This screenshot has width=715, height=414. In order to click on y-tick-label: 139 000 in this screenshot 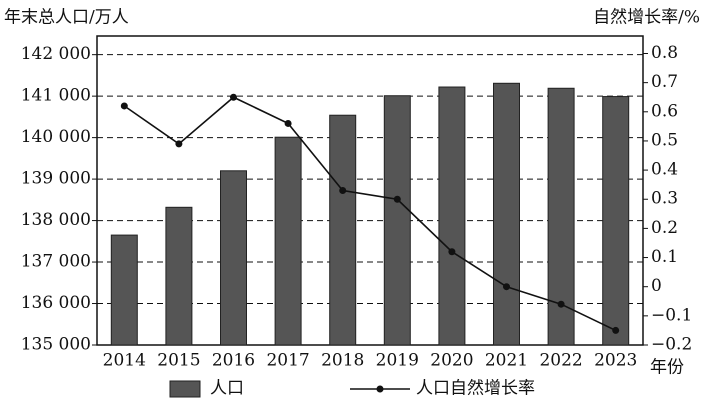, I will do `click(56, 179)`.